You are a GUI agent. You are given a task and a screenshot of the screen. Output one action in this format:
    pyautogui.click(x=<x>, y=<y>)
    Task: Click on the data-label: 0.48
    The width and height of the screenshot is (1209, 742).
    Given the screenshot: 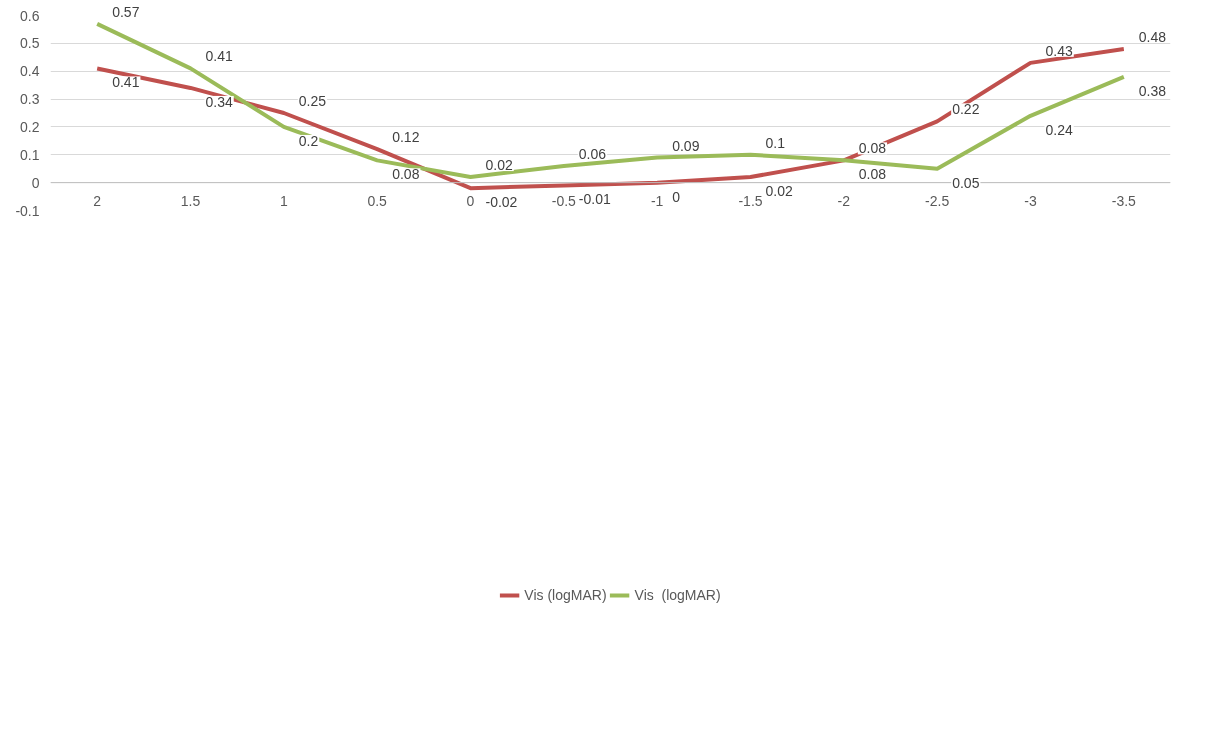 What is the action you would take?
    pyautogui.click(x=1152, y=36)
    